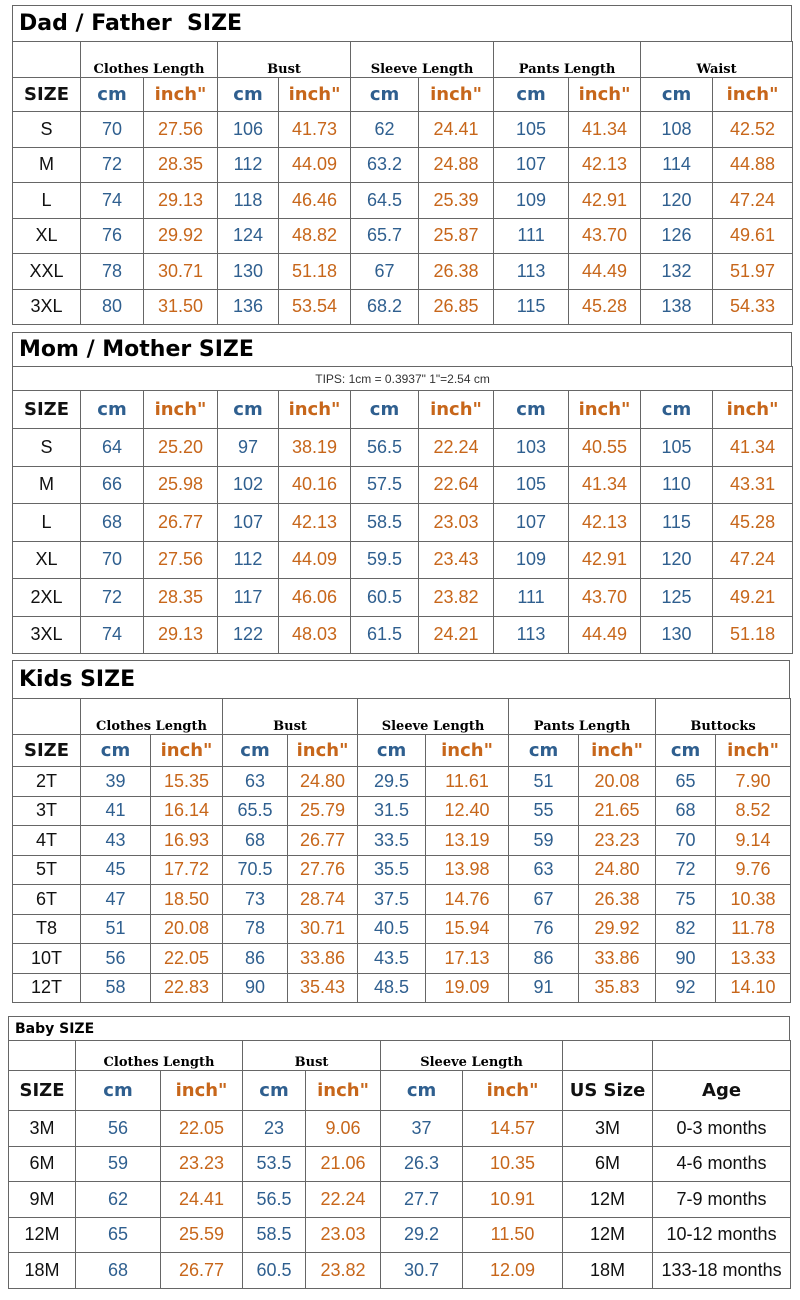 The height and width of the screenshot is (1300, 800). I want to click on size-value: 21.65, so click(617, 810).